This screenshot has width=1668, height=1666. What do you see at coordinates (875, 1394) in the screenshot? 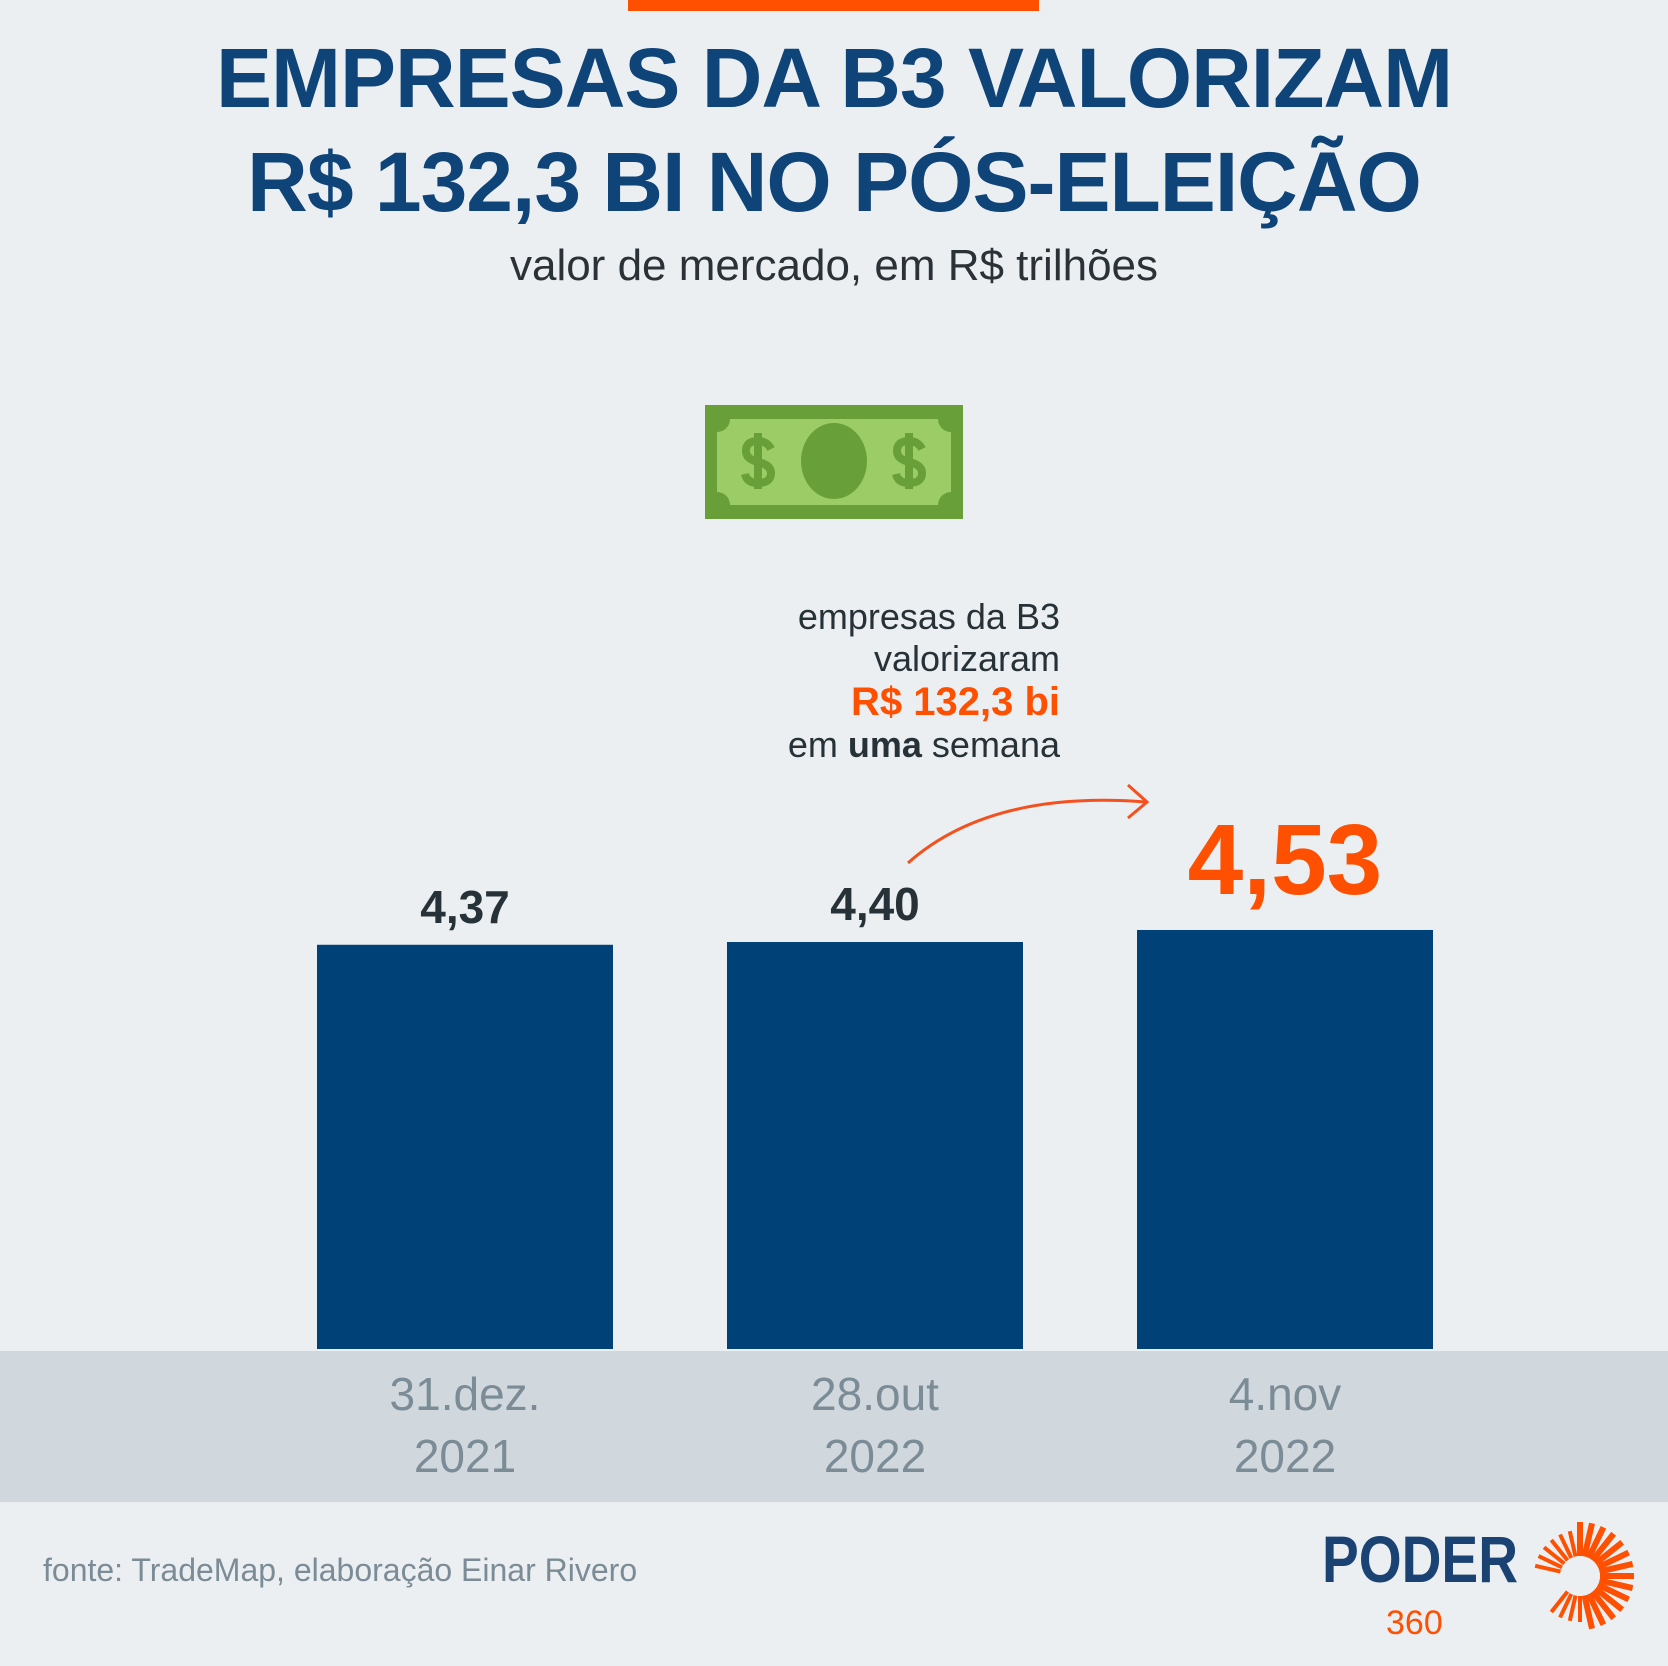
I see `x-tick-label: 28.out` at bounding box center [875, 1394].